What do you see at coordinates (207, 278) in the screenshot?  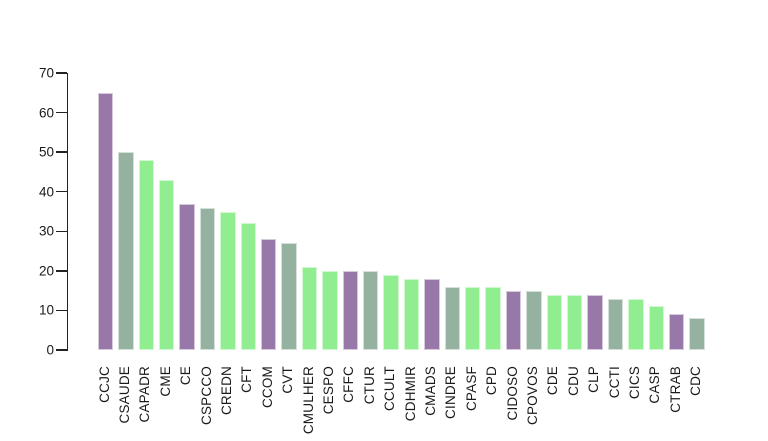 I see `bar-CSPCCO` at bounding box center [207, 278].